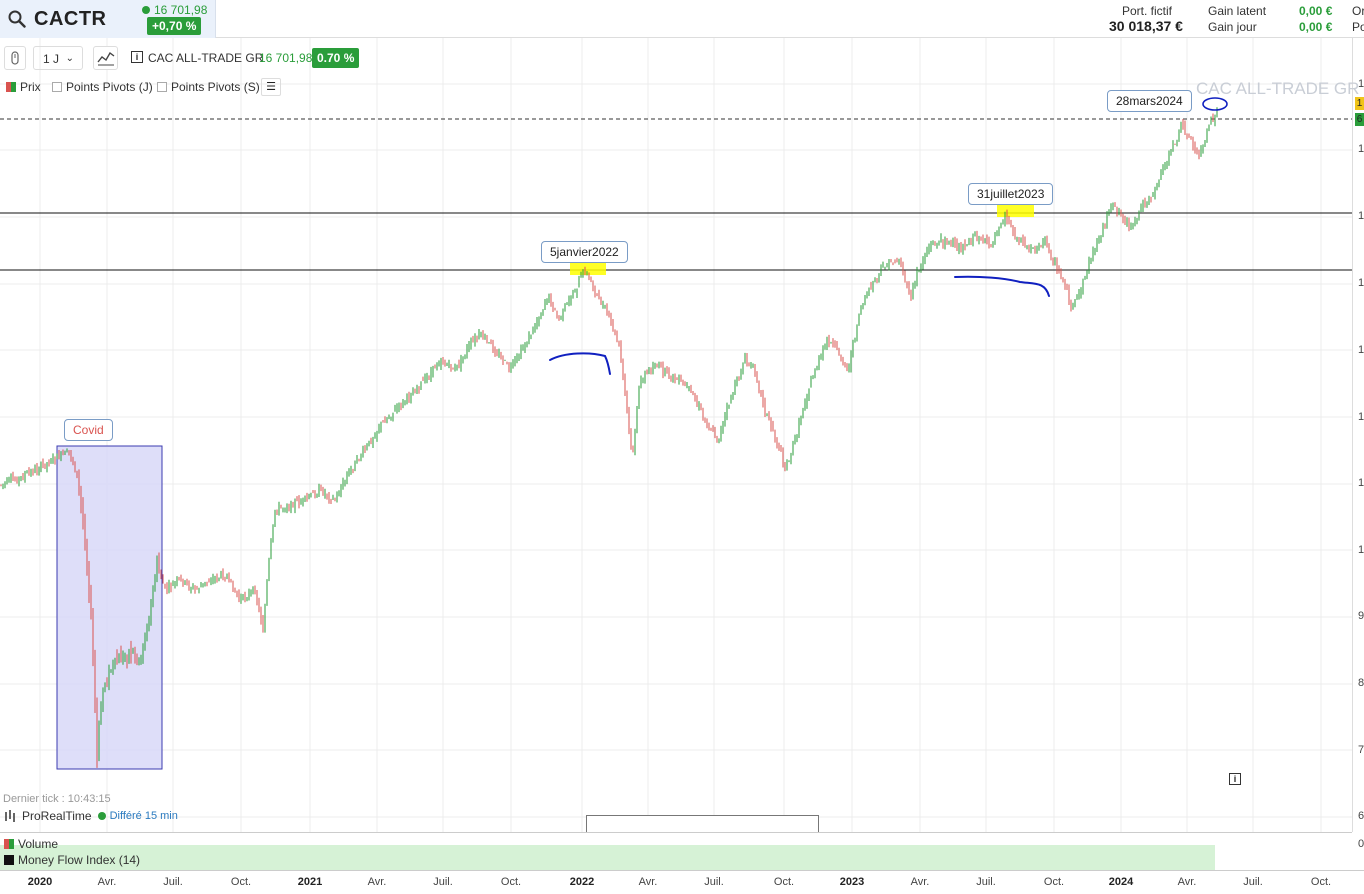 The image size is (1364, 894). Describe the element at coordinates (1361, 683) in the screenshot. I see `price-tick-label: 8` at that location.